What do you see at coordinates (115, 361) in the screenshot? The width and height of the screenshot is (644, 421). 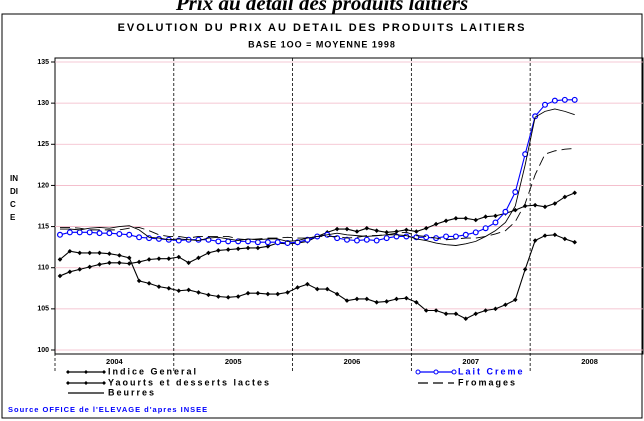 I see `x-tick-label: 2004` at bounding box center [115, 361].